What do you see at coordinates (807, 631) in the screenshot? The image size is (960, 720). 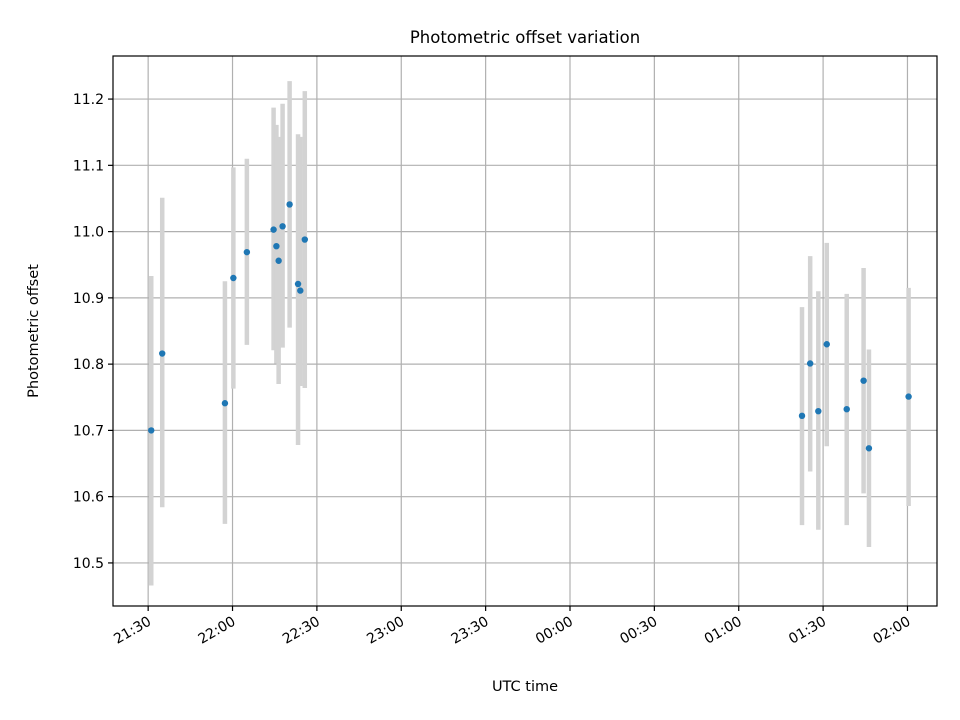 I see `x-tick-label: 01:30` at bounding box center [807, 631].